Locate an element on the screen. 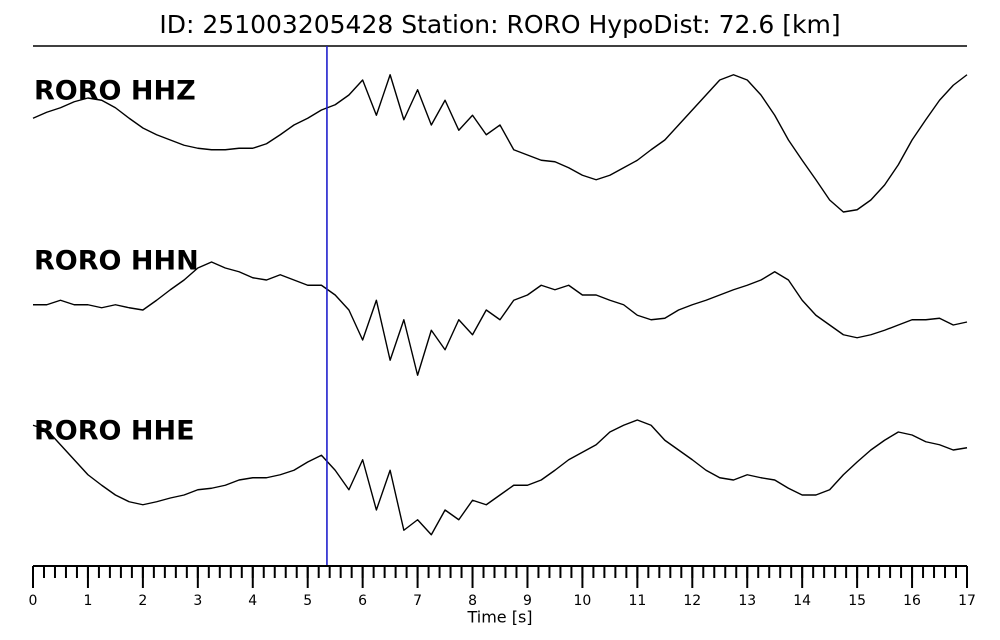 Image resolution: width=1000 pixels, height=640 pixels. x-tick-label: 14 is located at coordinates (802, 601).